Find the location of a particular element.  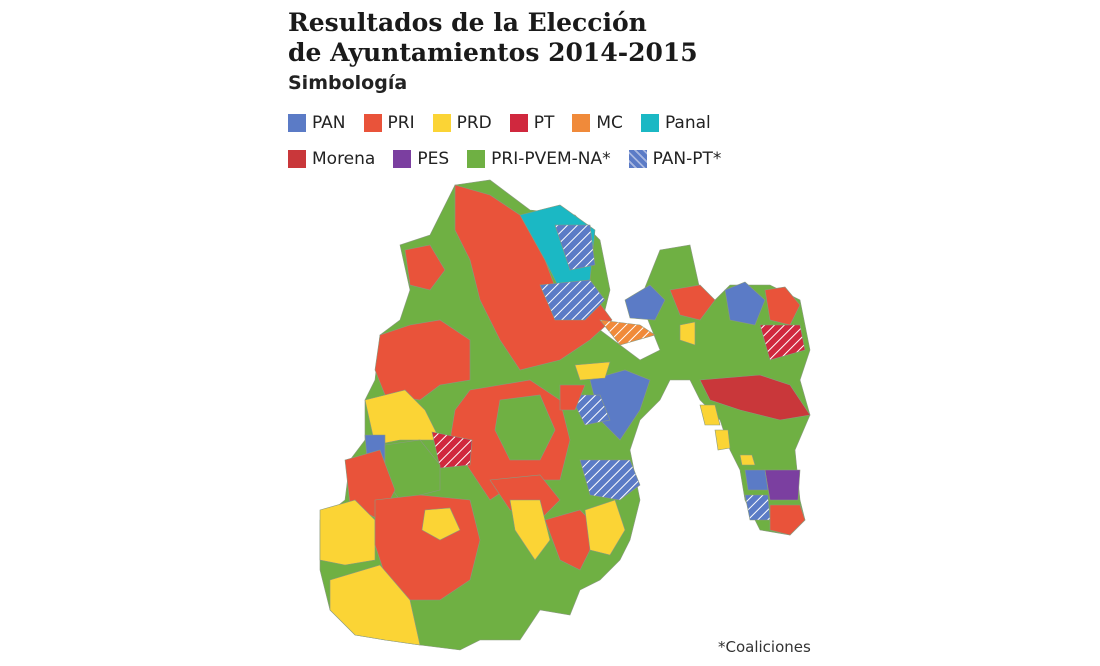

legend-label: Panal is located at coordinates (687, 123).